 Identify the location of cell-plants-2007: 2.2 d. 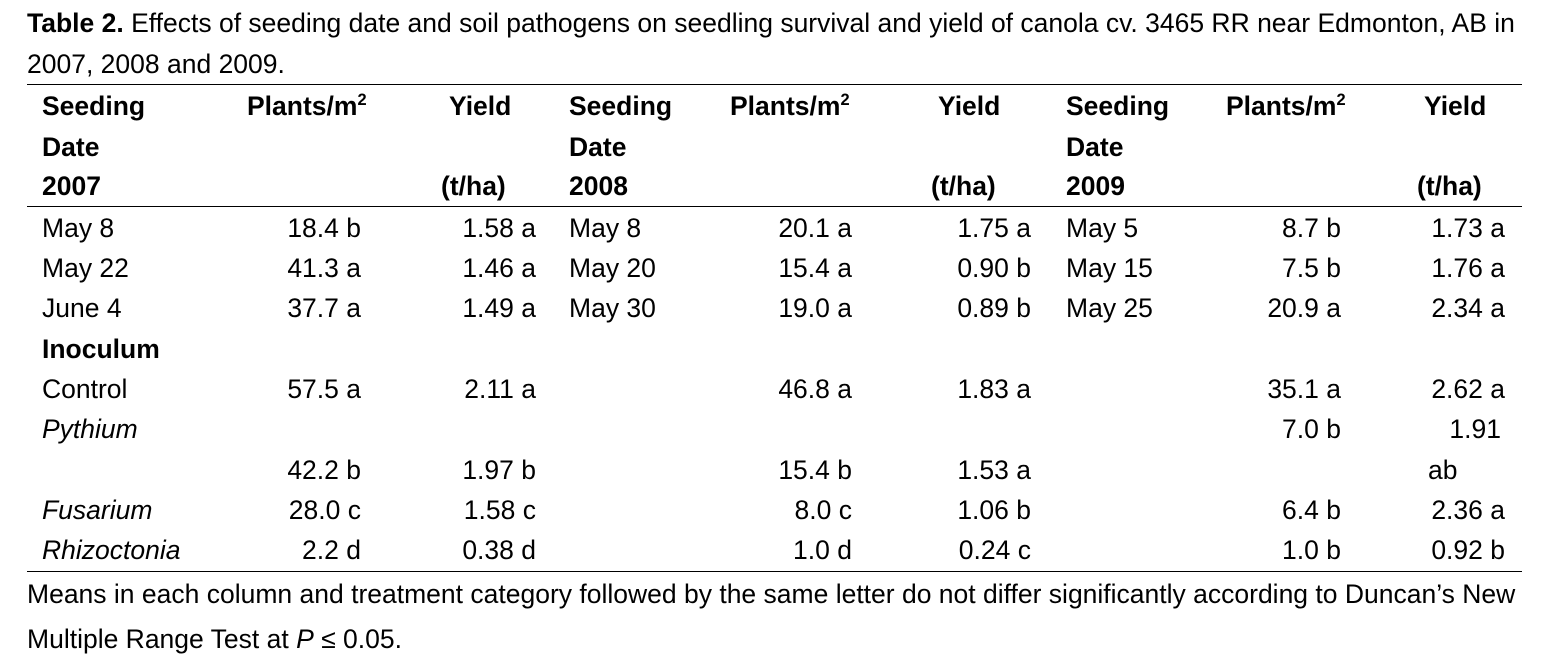
(331, 550).